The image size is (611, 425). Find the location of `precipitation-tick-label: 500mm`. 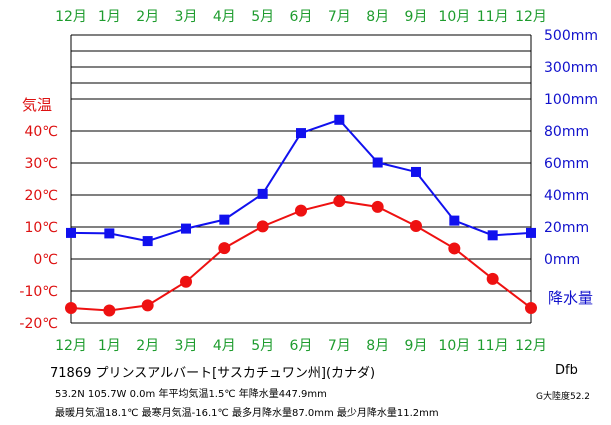

precipitation-tick-label: 500mm is located at coordinates (571, 36).